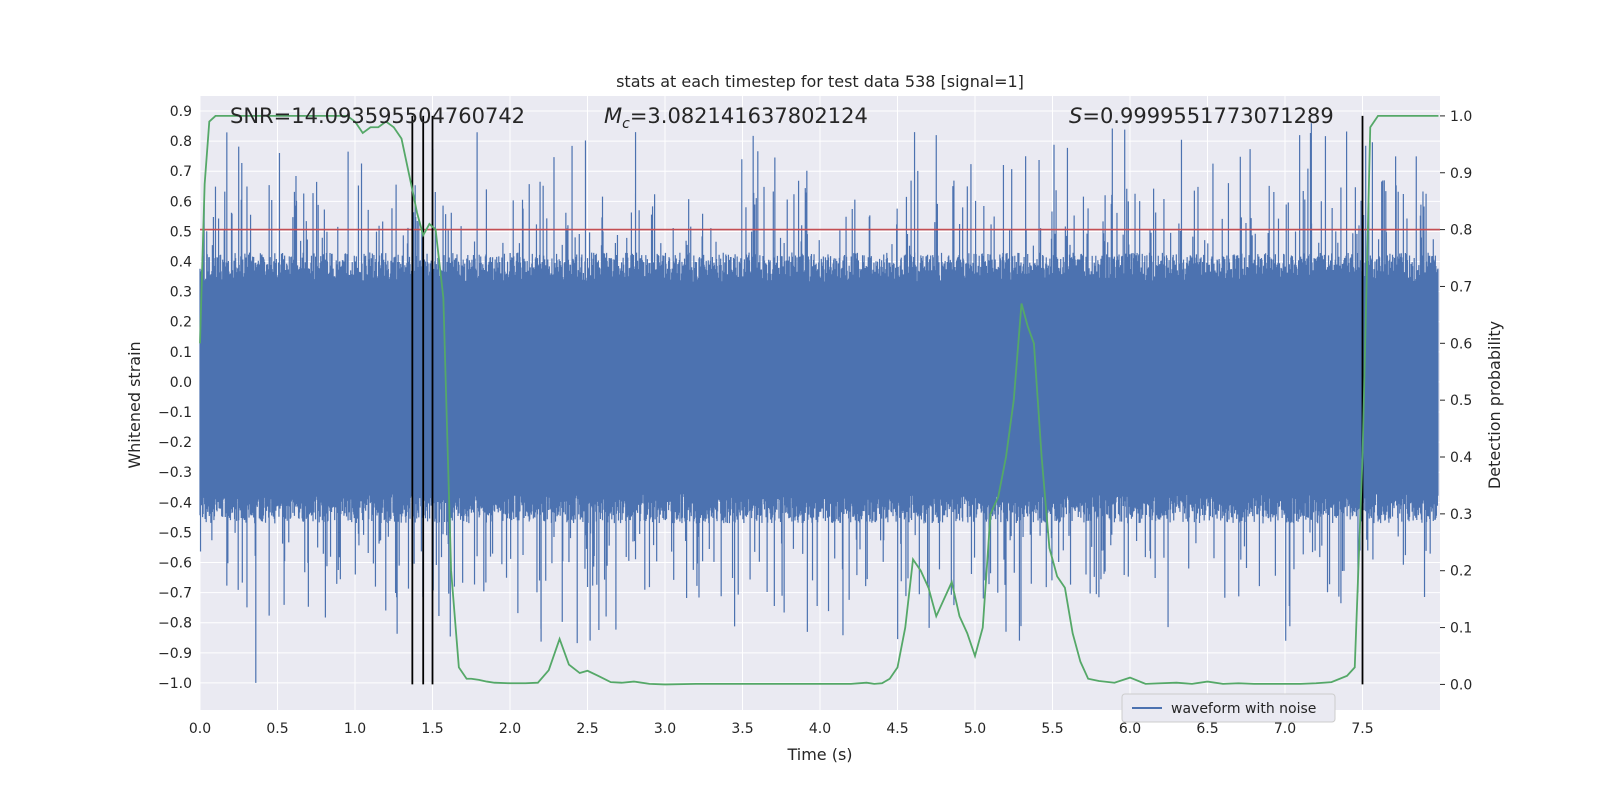  What do you see at coordinates (1461, 629) in the screenshot?
I see `y2-tick-label: 0.1` at bounding box center [1461, 629].